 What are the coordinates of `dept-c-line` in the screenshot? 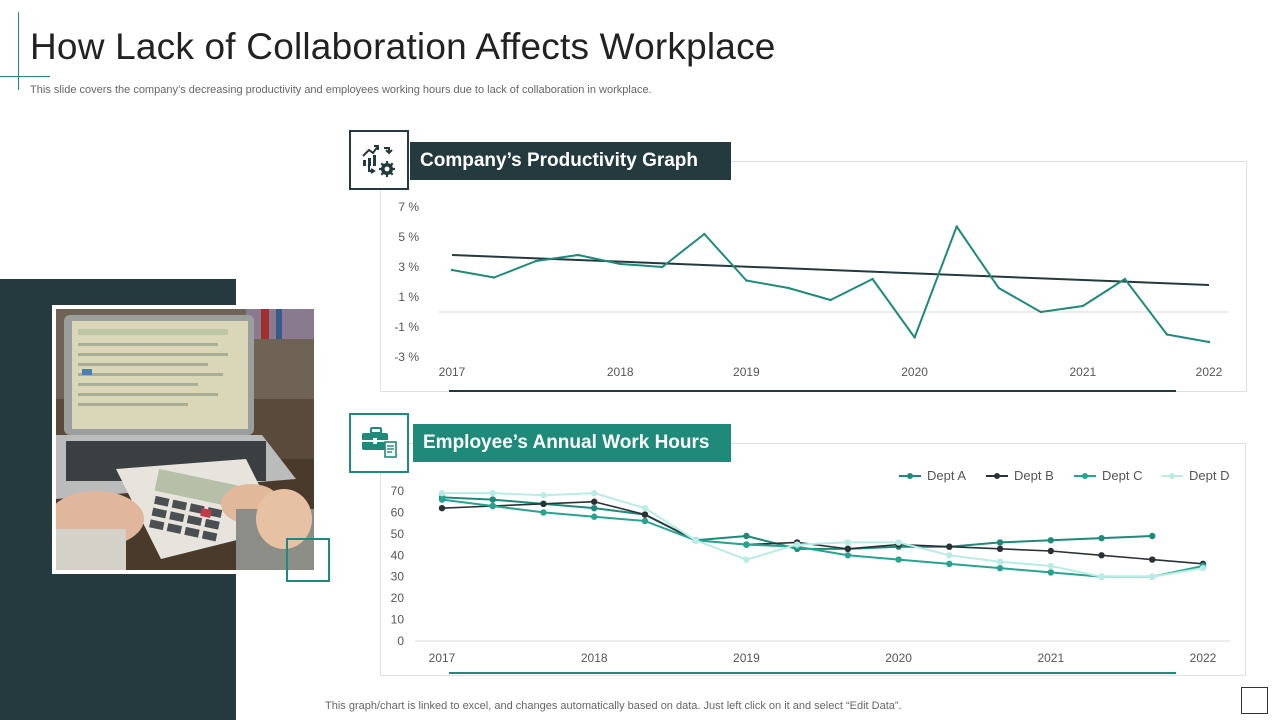 It's located at (822, 538).